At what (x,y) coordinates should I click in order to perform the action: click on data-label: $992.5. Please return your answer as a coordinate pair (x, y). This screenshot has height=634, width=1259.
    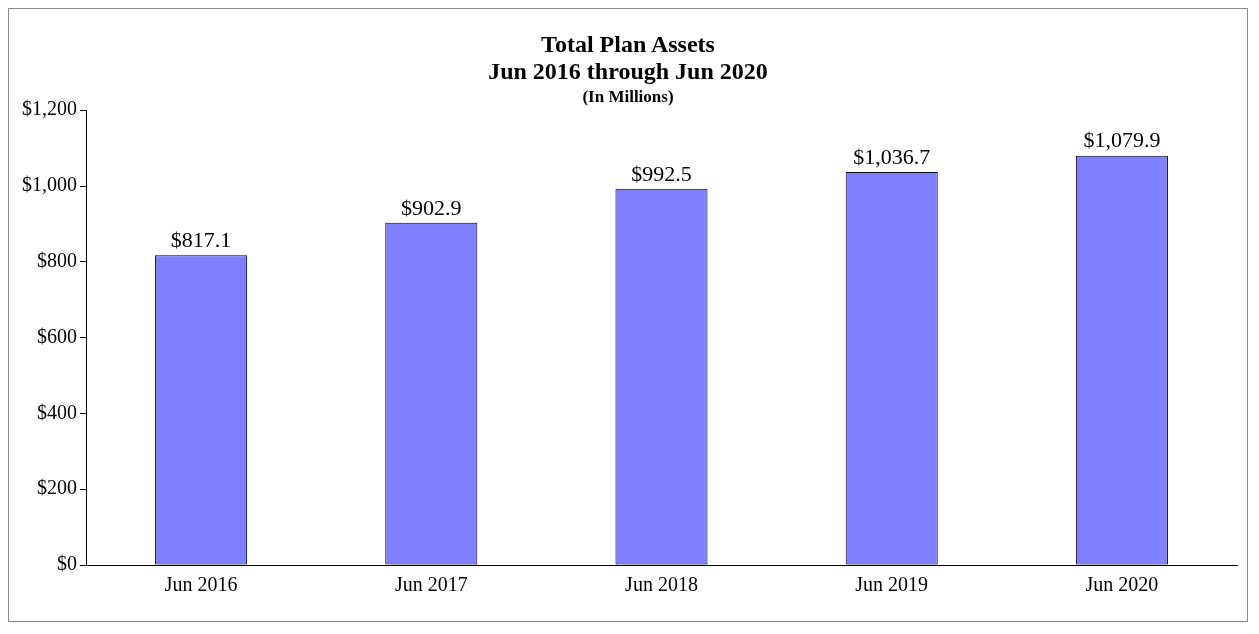
    Looking at the image, I should click on (661, 173).